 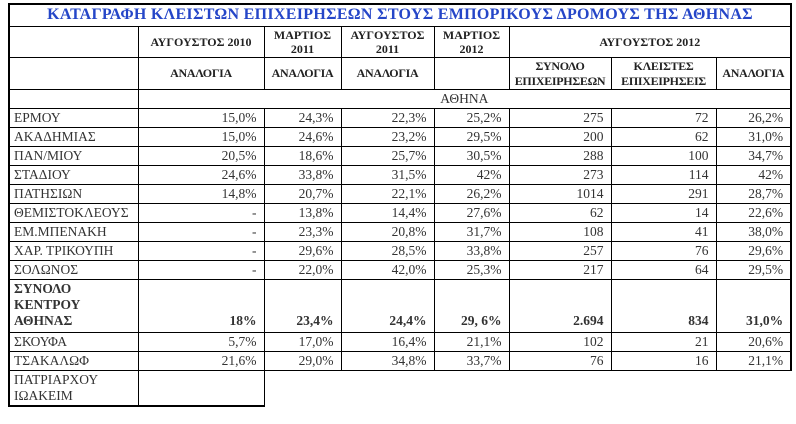 I want to click on subheader-total-businesses: ΣΥΝΟΛΟ ΕΠΙΧΕΙΡΗΣΕΩΝ, so click(x=560, y=74).